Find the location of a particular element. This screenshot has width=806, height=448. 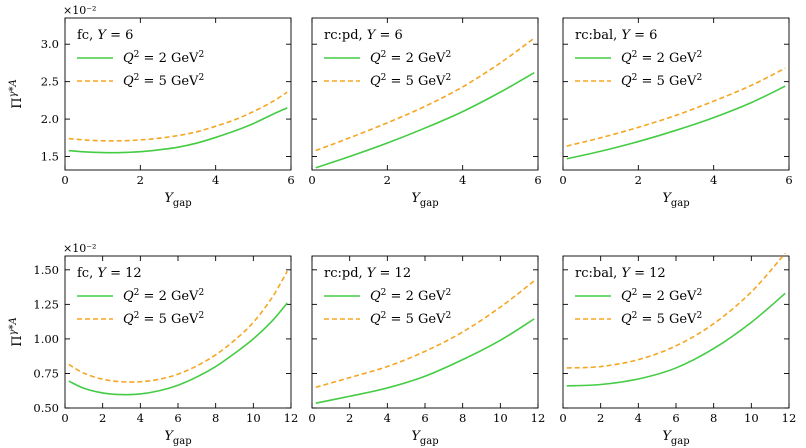

panel-label: rc:bal, Y = 12 is located at coordinates (620, 273).